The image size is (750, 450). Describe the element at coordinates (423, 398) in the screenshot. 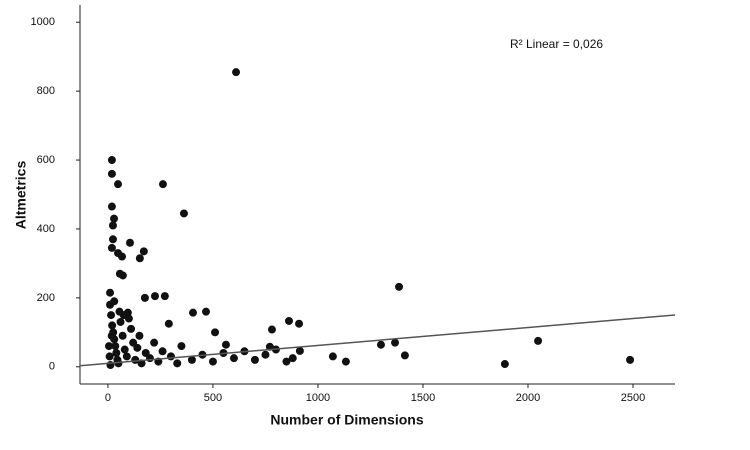

I see `x-tick-label: 1500` at that location.